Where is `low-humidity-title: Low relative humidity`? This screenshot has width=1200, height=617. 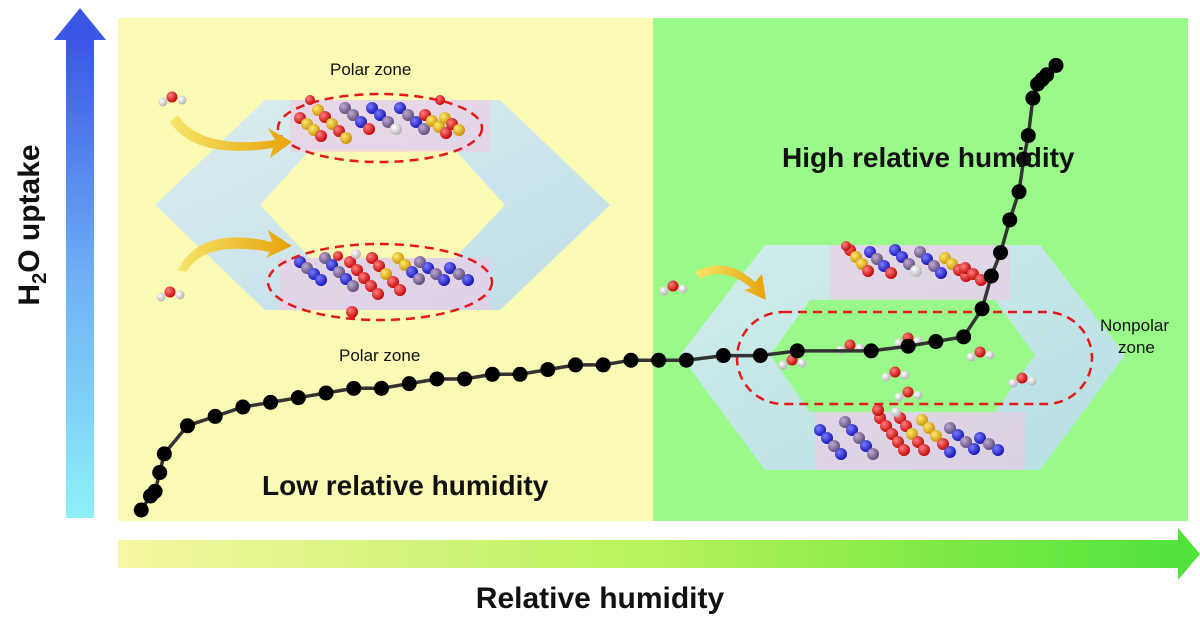
low-humidity-title: Low relative humidity is located at coordinates (405, 486).